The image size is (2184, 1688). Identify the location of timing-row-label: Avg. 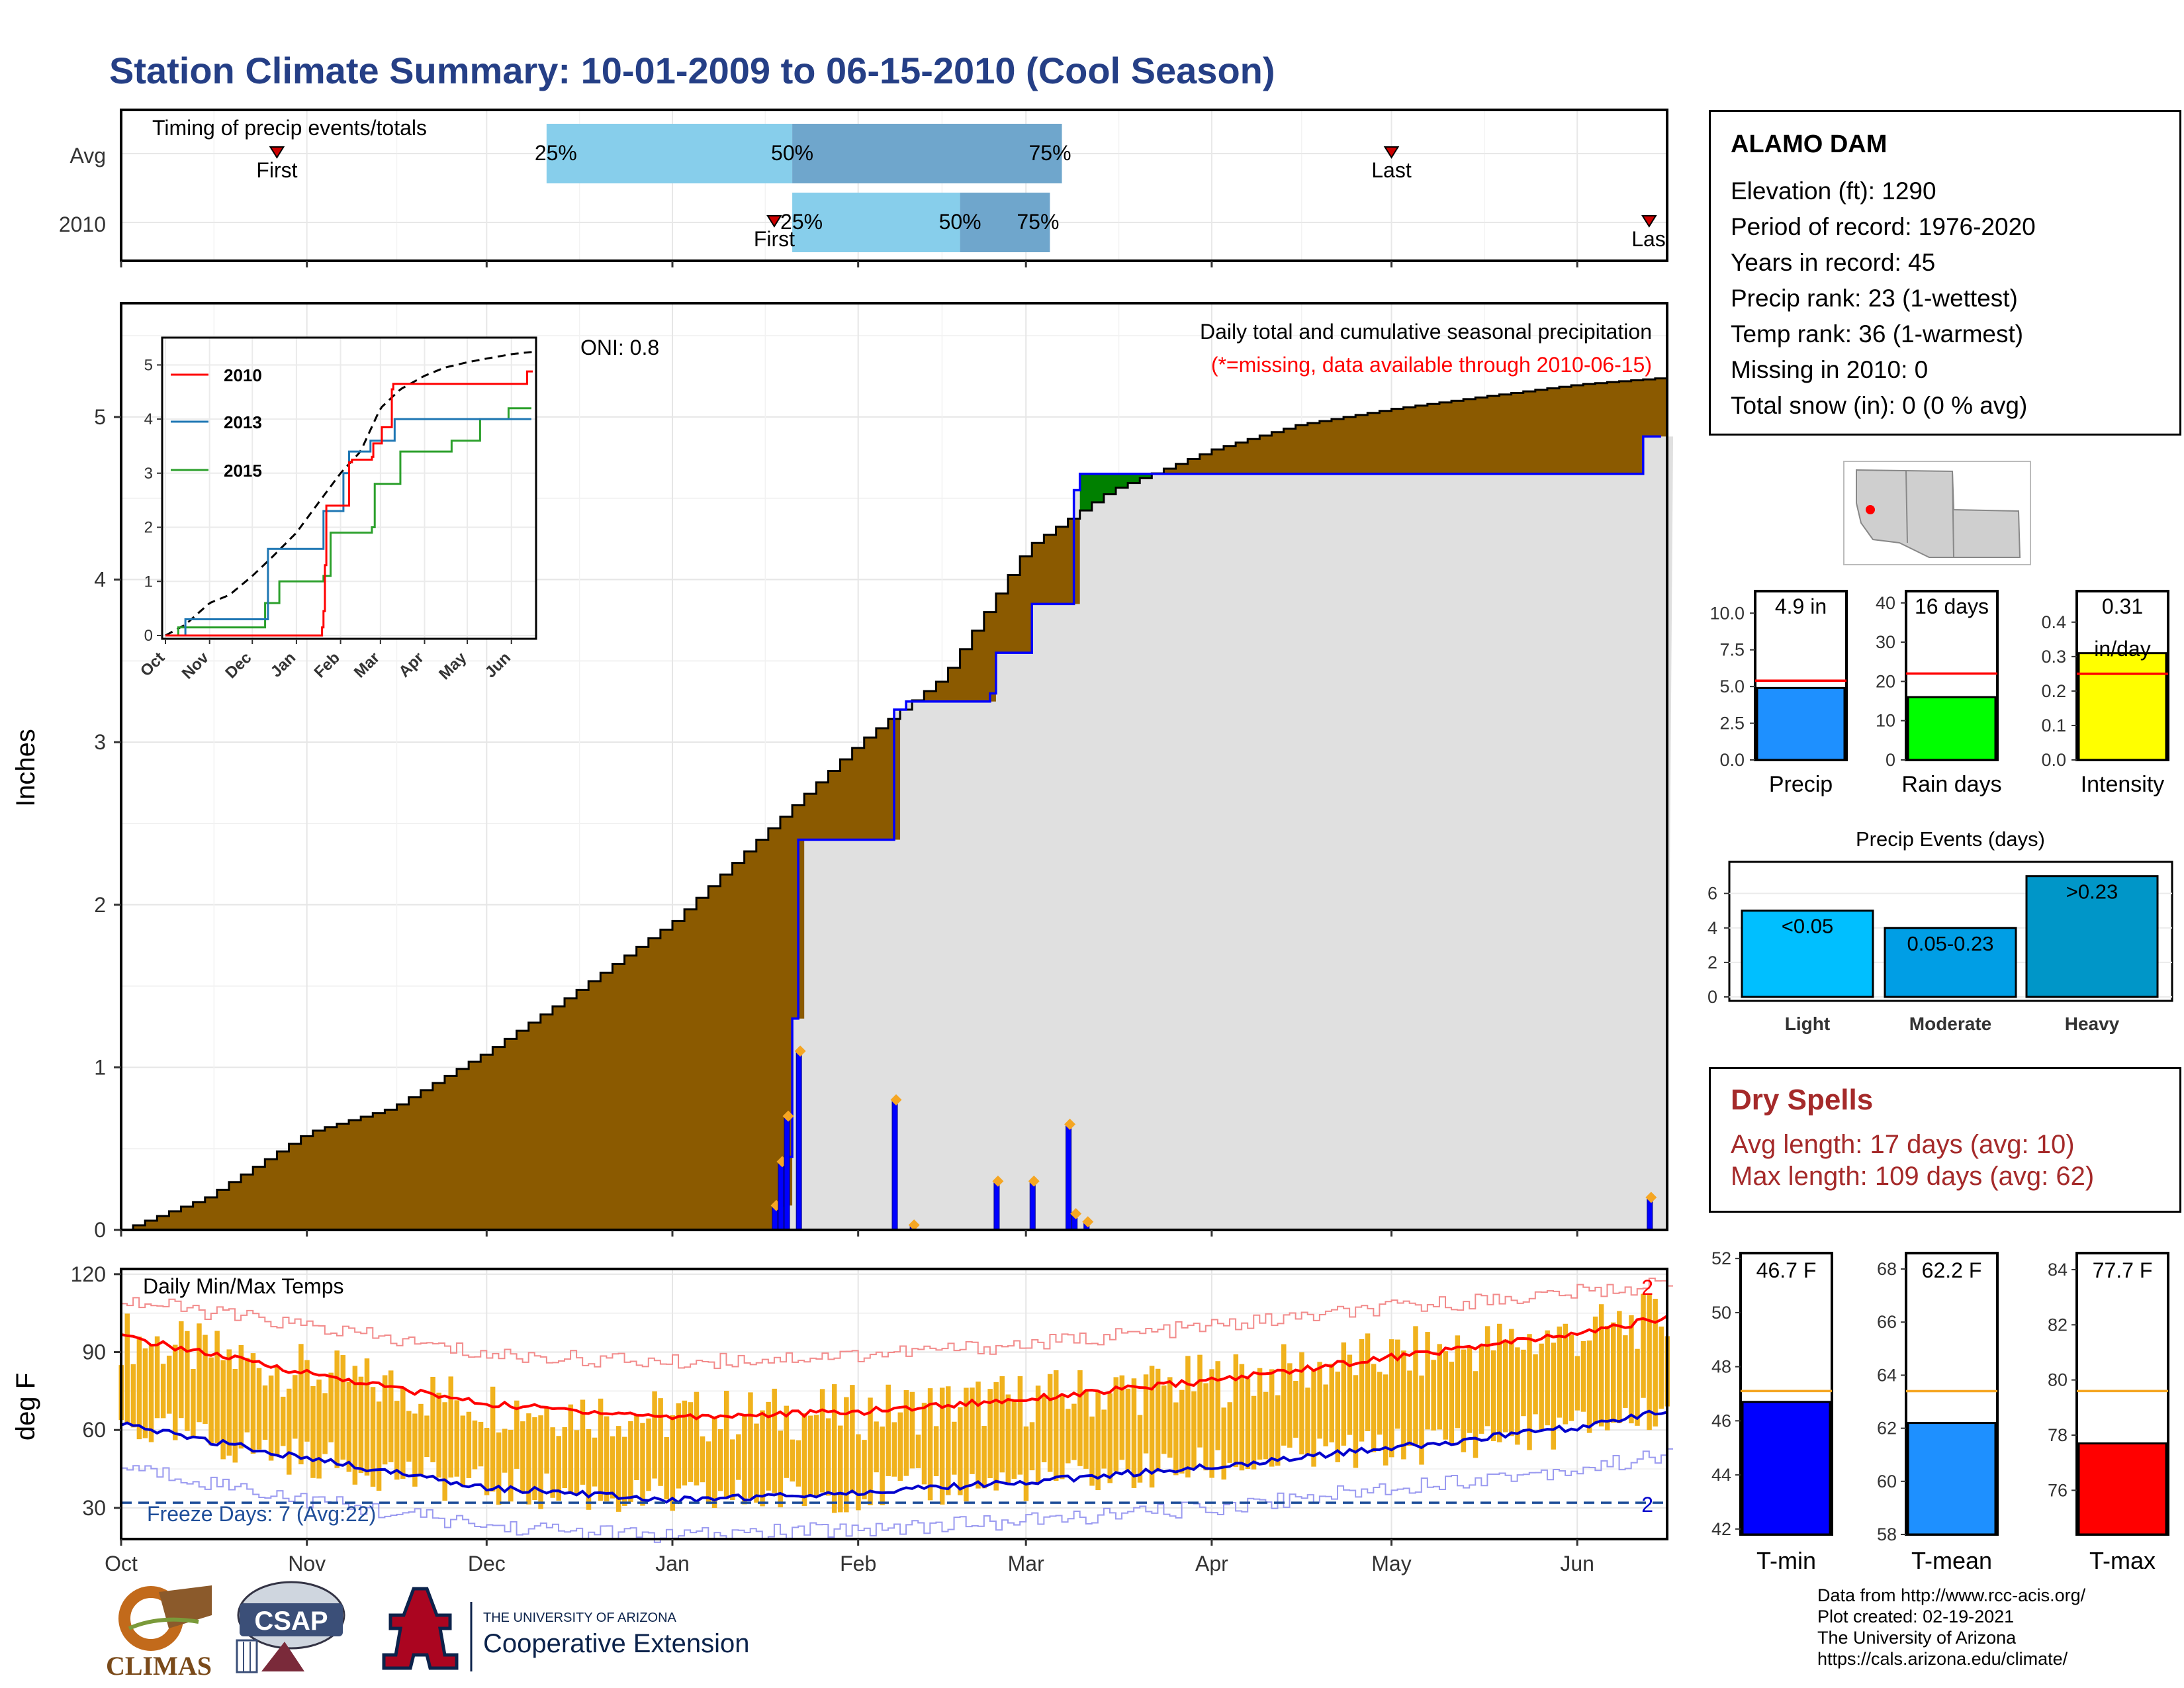
(87, 155).